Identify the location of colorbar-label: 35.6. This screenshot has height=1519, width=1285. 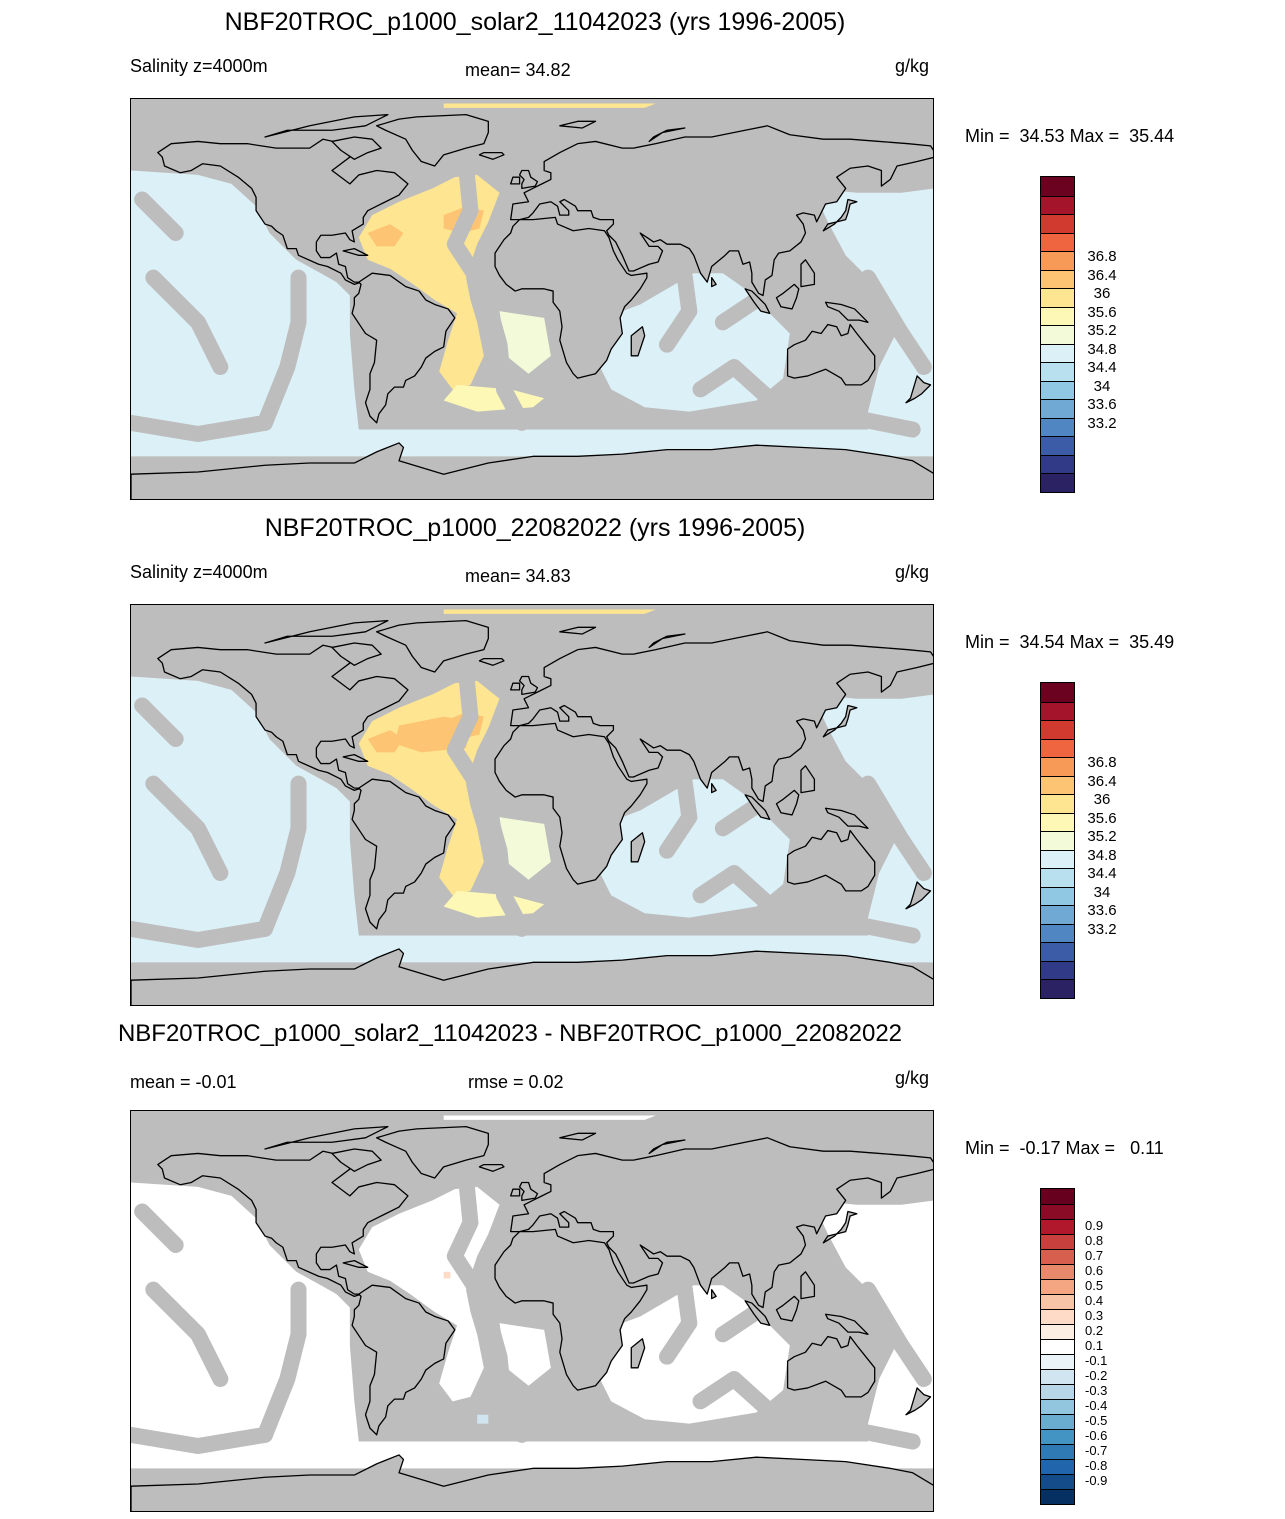
(1102, 818).